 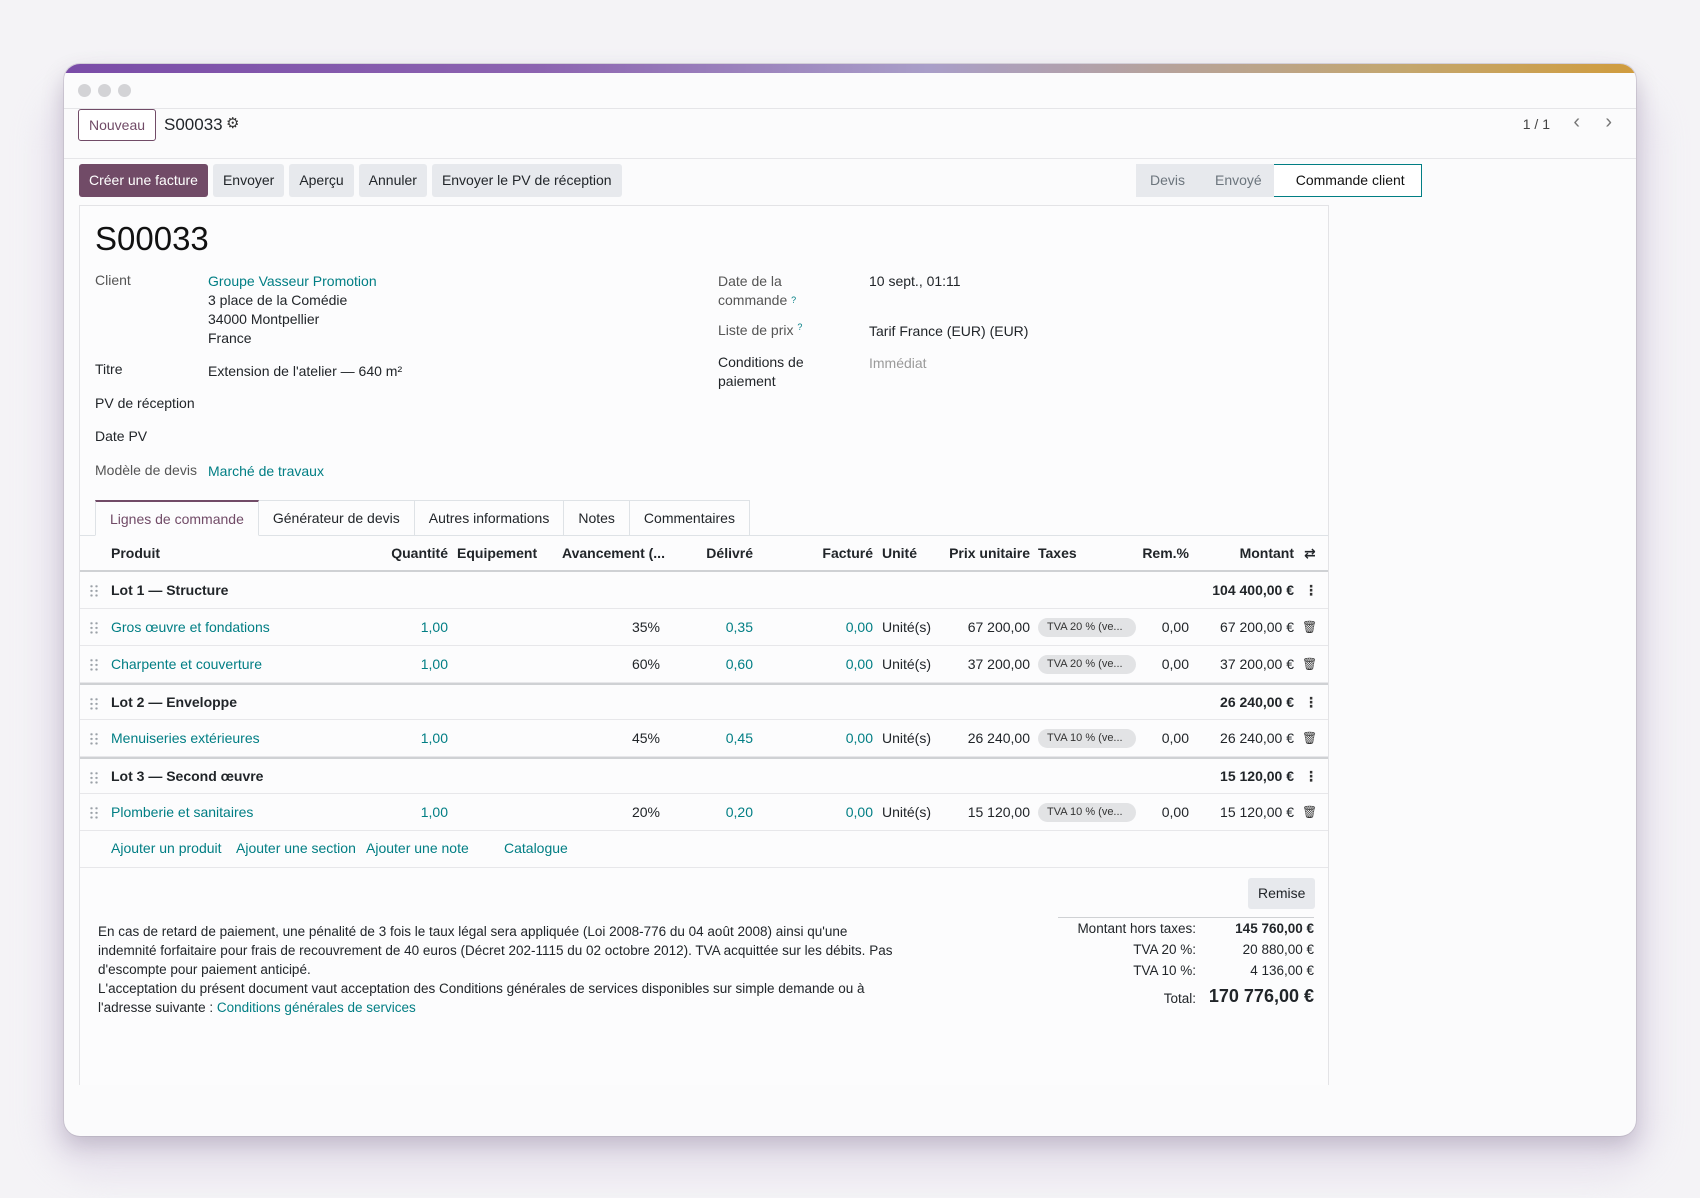 What do you see at coordinates (321, 180) in the screenshot?
I see `preview-button: Aperçu` at bounding box center [321, 180].